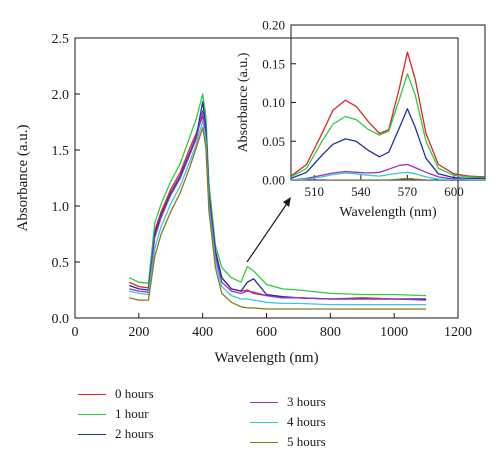 The image size is (500, 464). What do you see at coordinates (61, 207) in the screenshot?
I see `main-ytick-label-1.0: 1.0` at bounding box center [61, 207].